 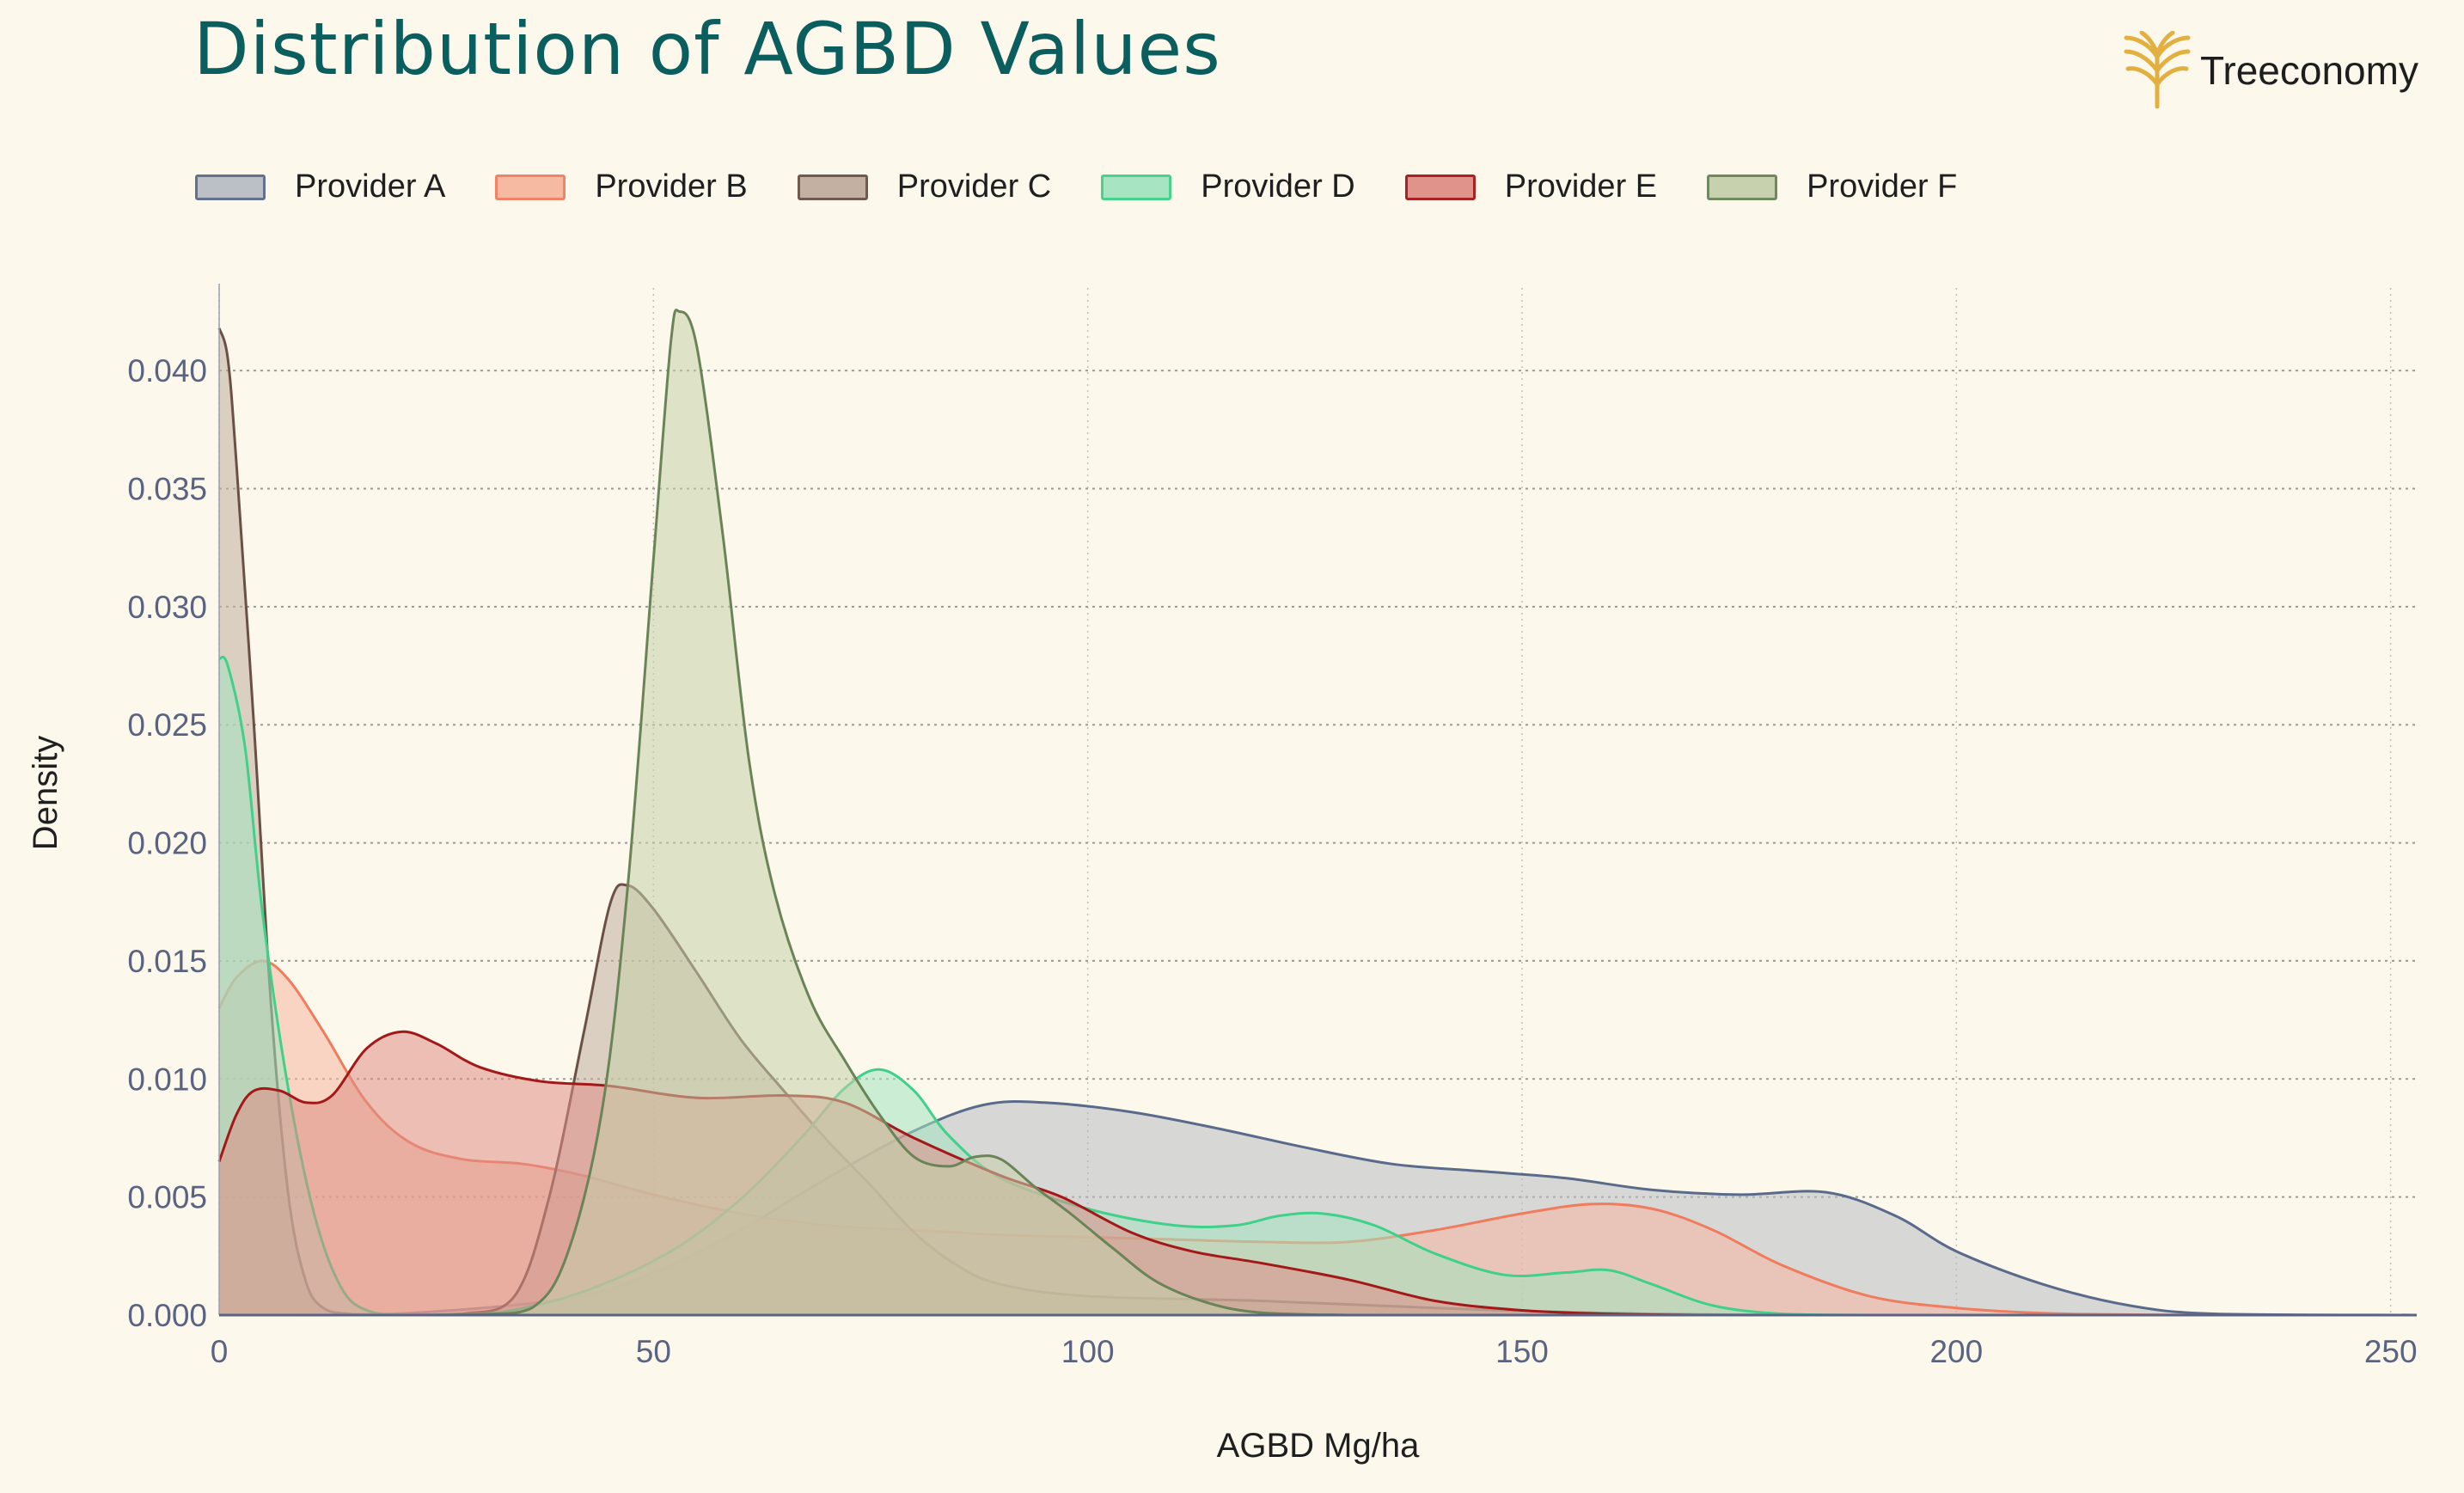 What do you see at coordinates (167, 371) in the screenshot?
I see `y-tick-label: 0.040` at bounding box center [167, 371].